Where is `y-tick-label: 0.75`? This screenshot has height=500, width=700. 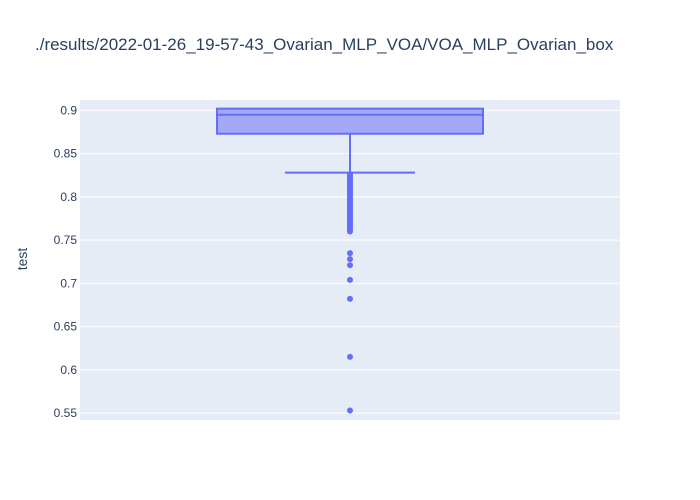
y-tick-label: 0.75 is located at coordinates (66, 240).